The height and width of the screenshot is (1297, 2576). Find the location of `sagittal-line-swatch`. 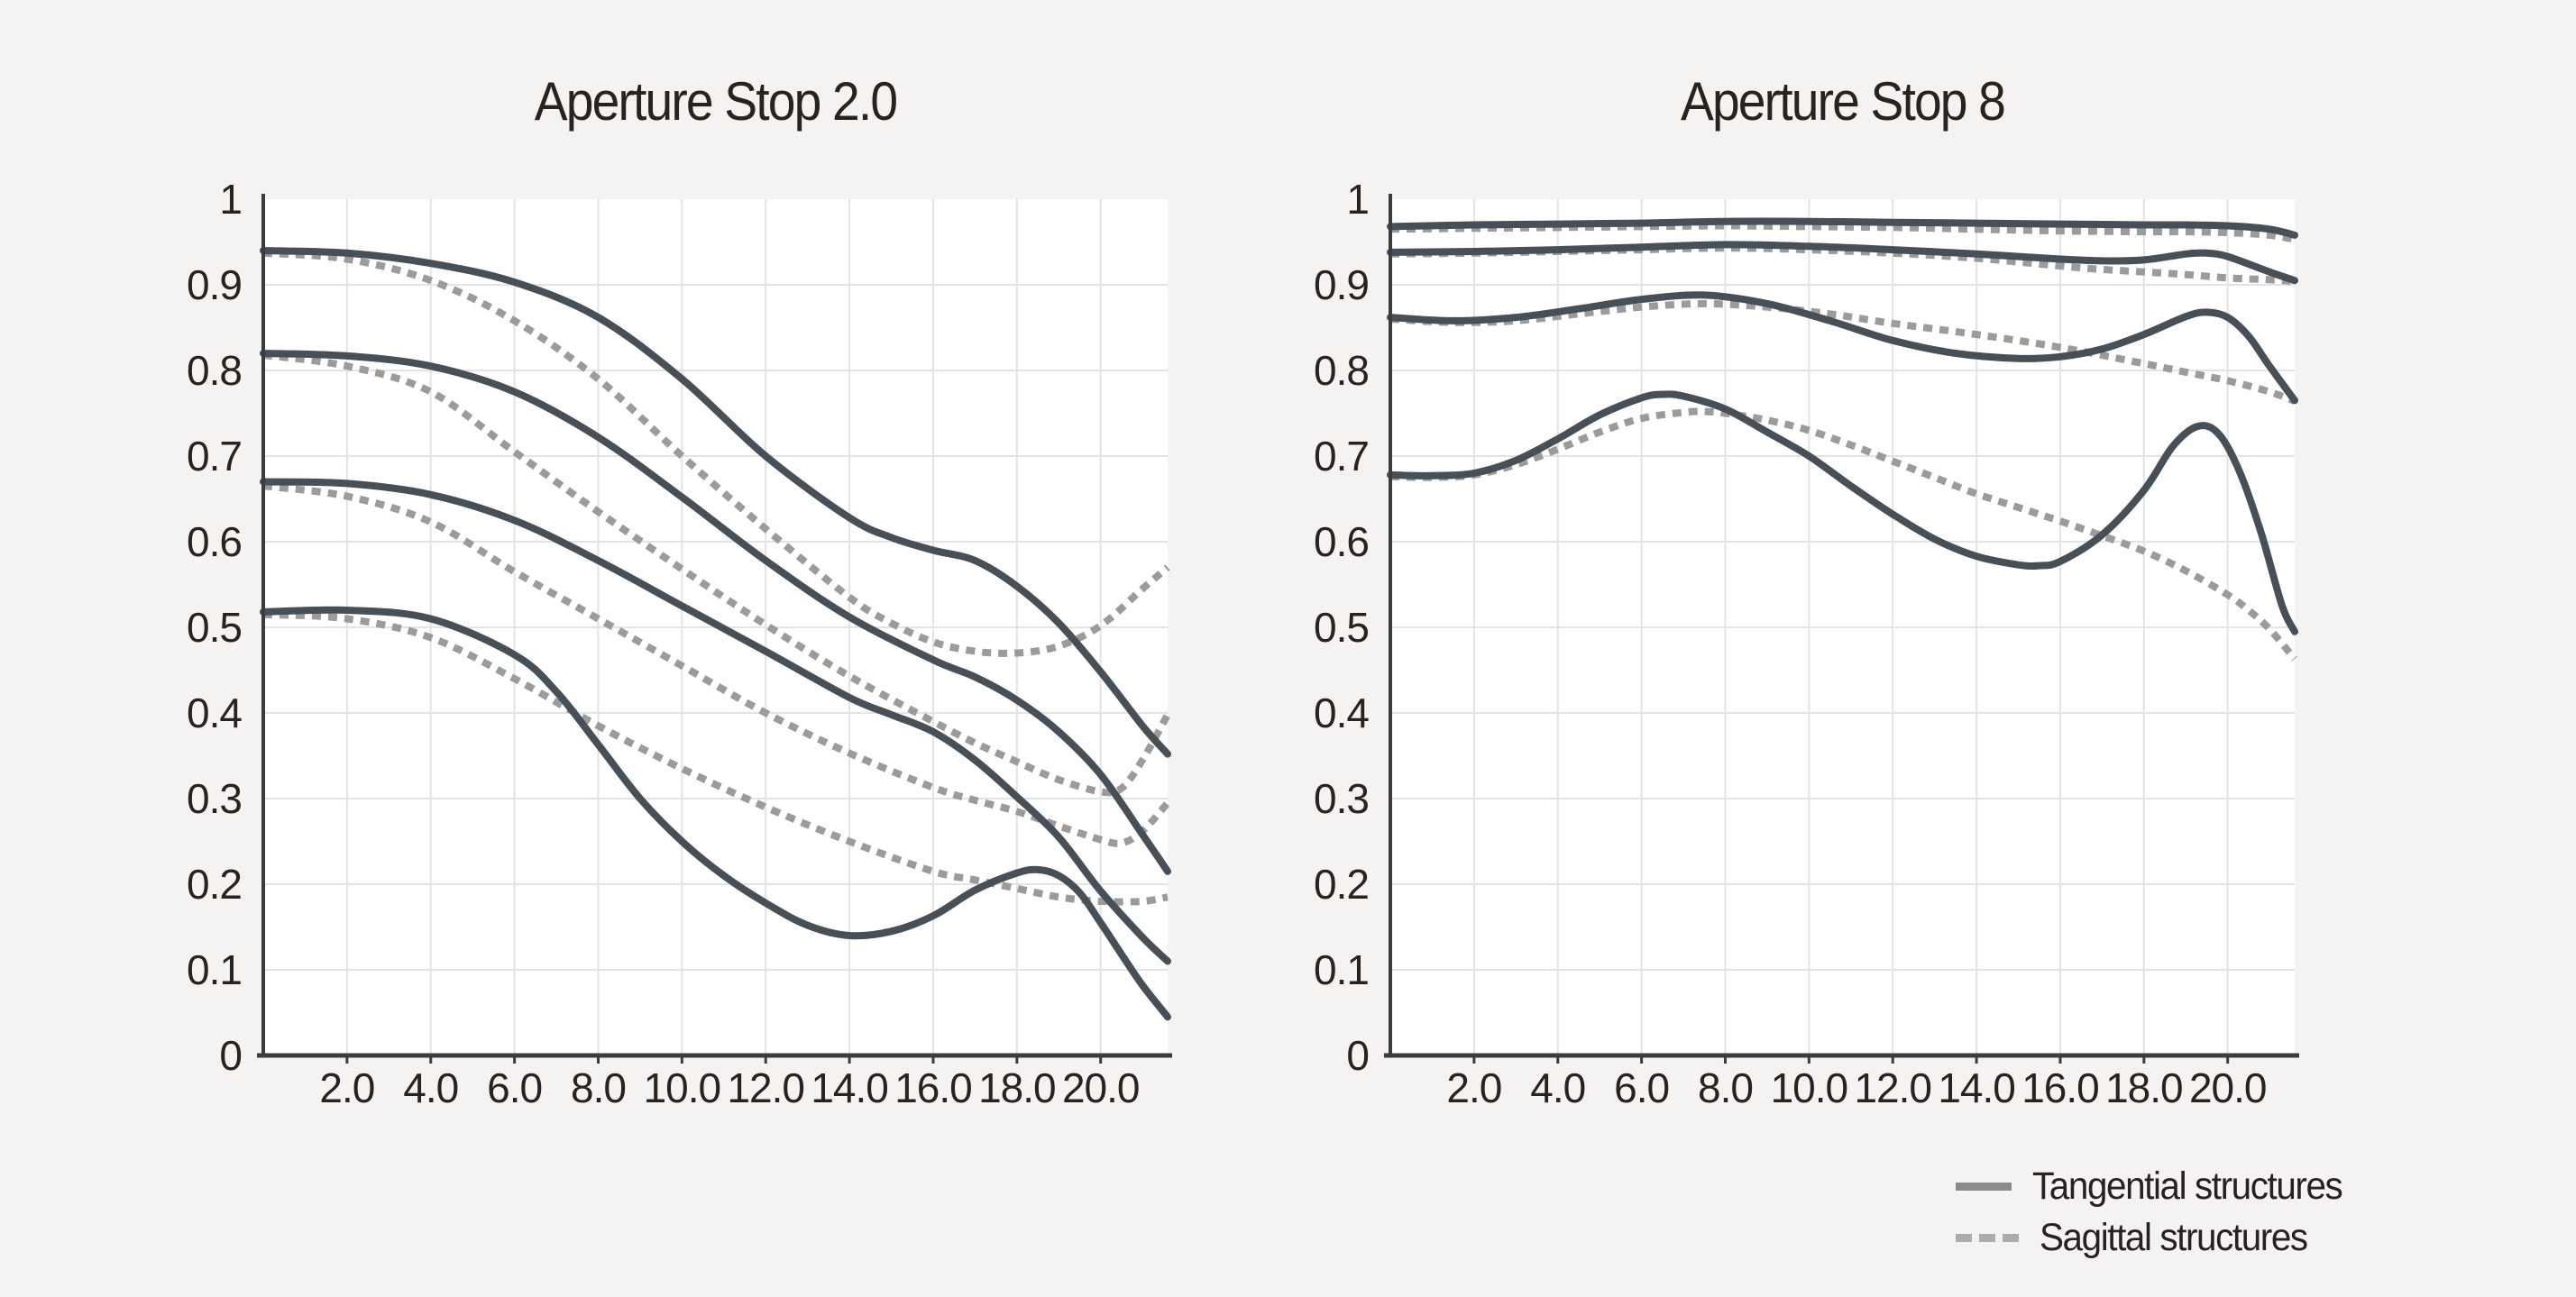

sagittal-line-swatch is located at coordinates (1987, 1237).